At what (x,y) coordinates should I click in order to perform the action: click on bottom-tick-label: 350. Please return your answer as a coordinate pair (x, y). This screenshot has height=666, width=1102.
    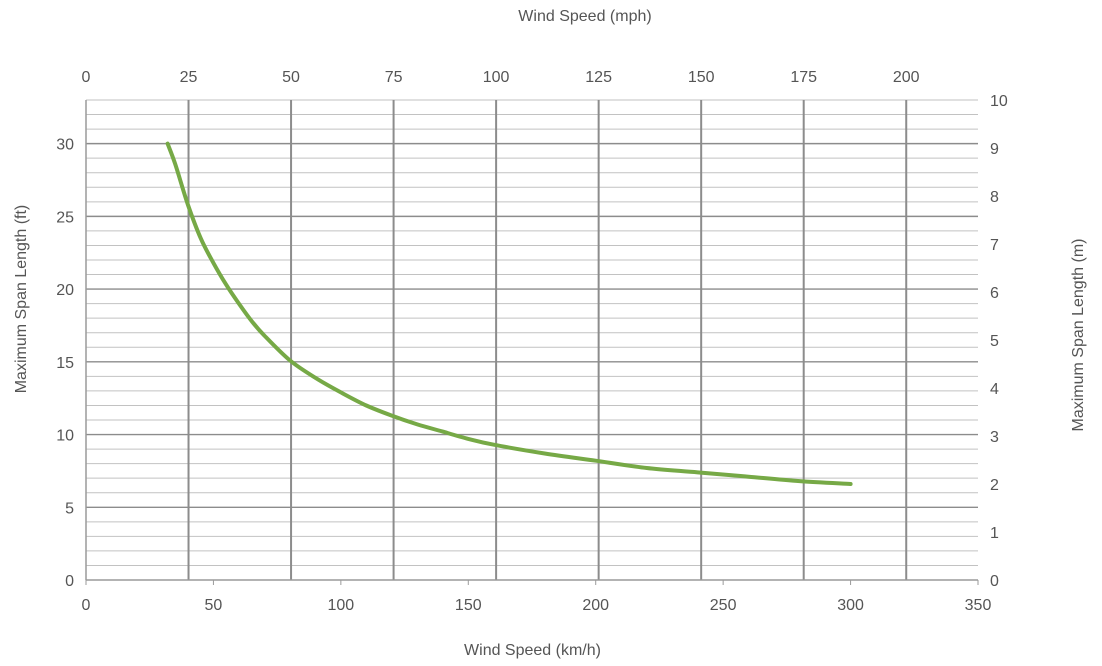
    Looking at the image, I should click on (978, 605).